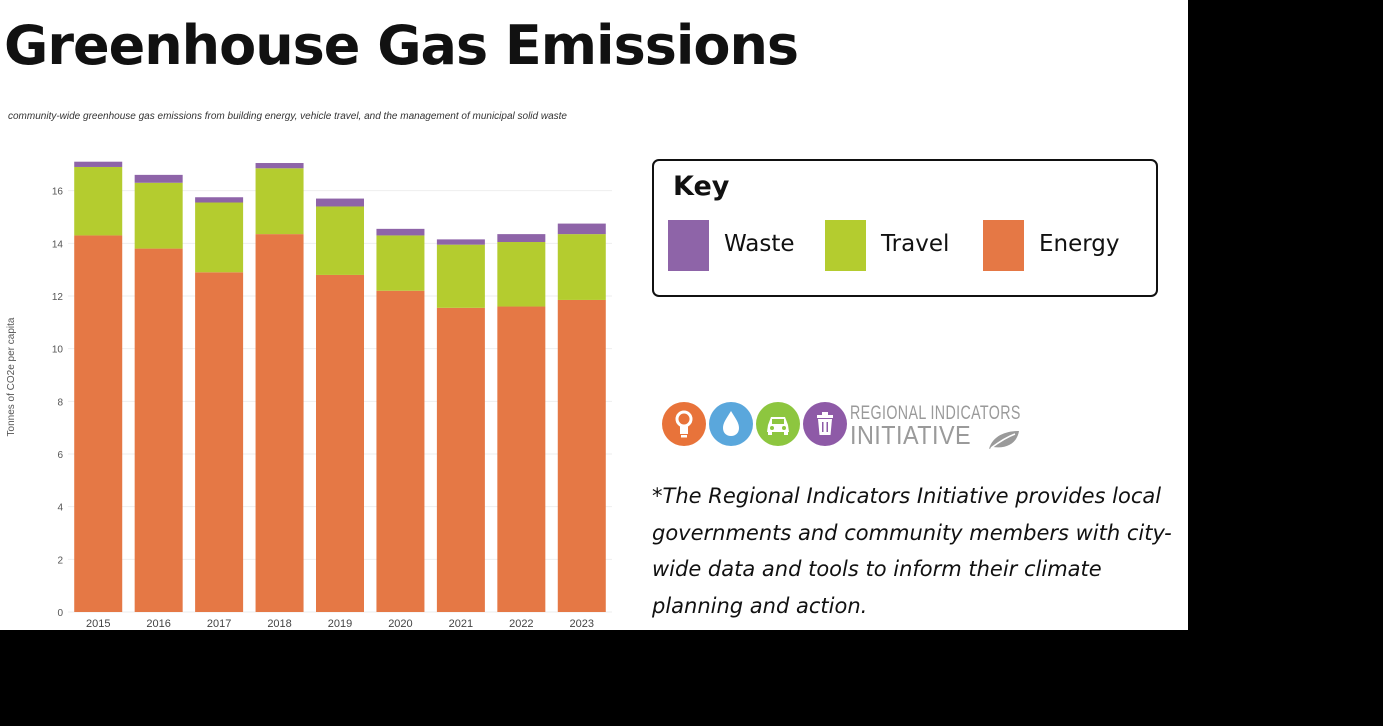  Describe the element at coordinates (60, 560) in the screenshot. I see `y-tick-label-2: 2` at that location.